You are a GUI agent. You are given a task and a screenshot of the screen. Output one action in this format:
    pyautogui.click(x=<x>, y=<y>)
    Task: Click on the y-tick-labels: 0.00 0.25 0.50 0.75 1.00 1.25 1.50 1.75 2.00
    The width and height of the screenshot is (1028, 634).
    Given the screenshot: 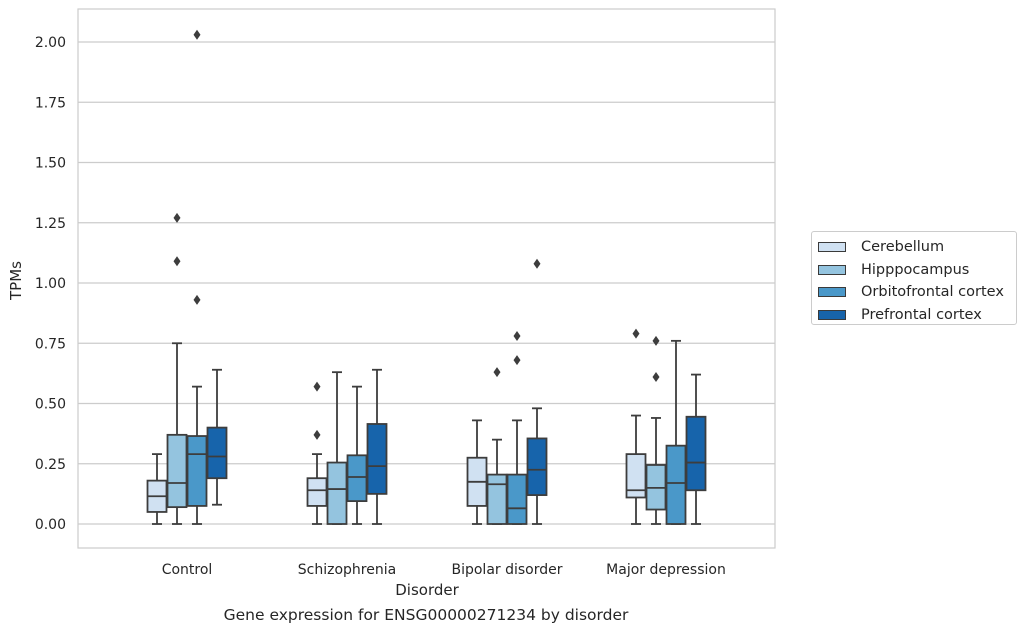 What is the action you would take?
    pyautogui.click(x=50, y=284)
    